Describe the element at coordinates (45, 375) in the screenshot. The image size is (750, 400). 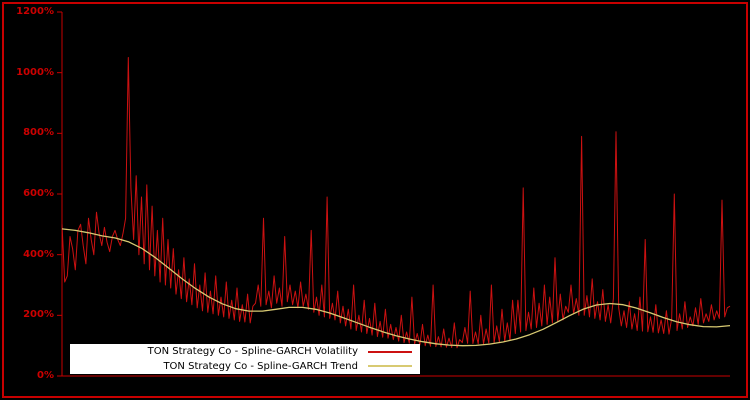
I see `y-tick-label: 0%` at that location.